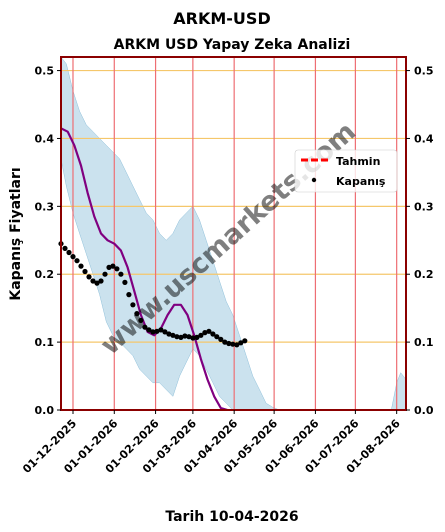 This screenshot has height=532, width=445. I want to click on y-tick-label-left: 0.3, so click(45, 206).